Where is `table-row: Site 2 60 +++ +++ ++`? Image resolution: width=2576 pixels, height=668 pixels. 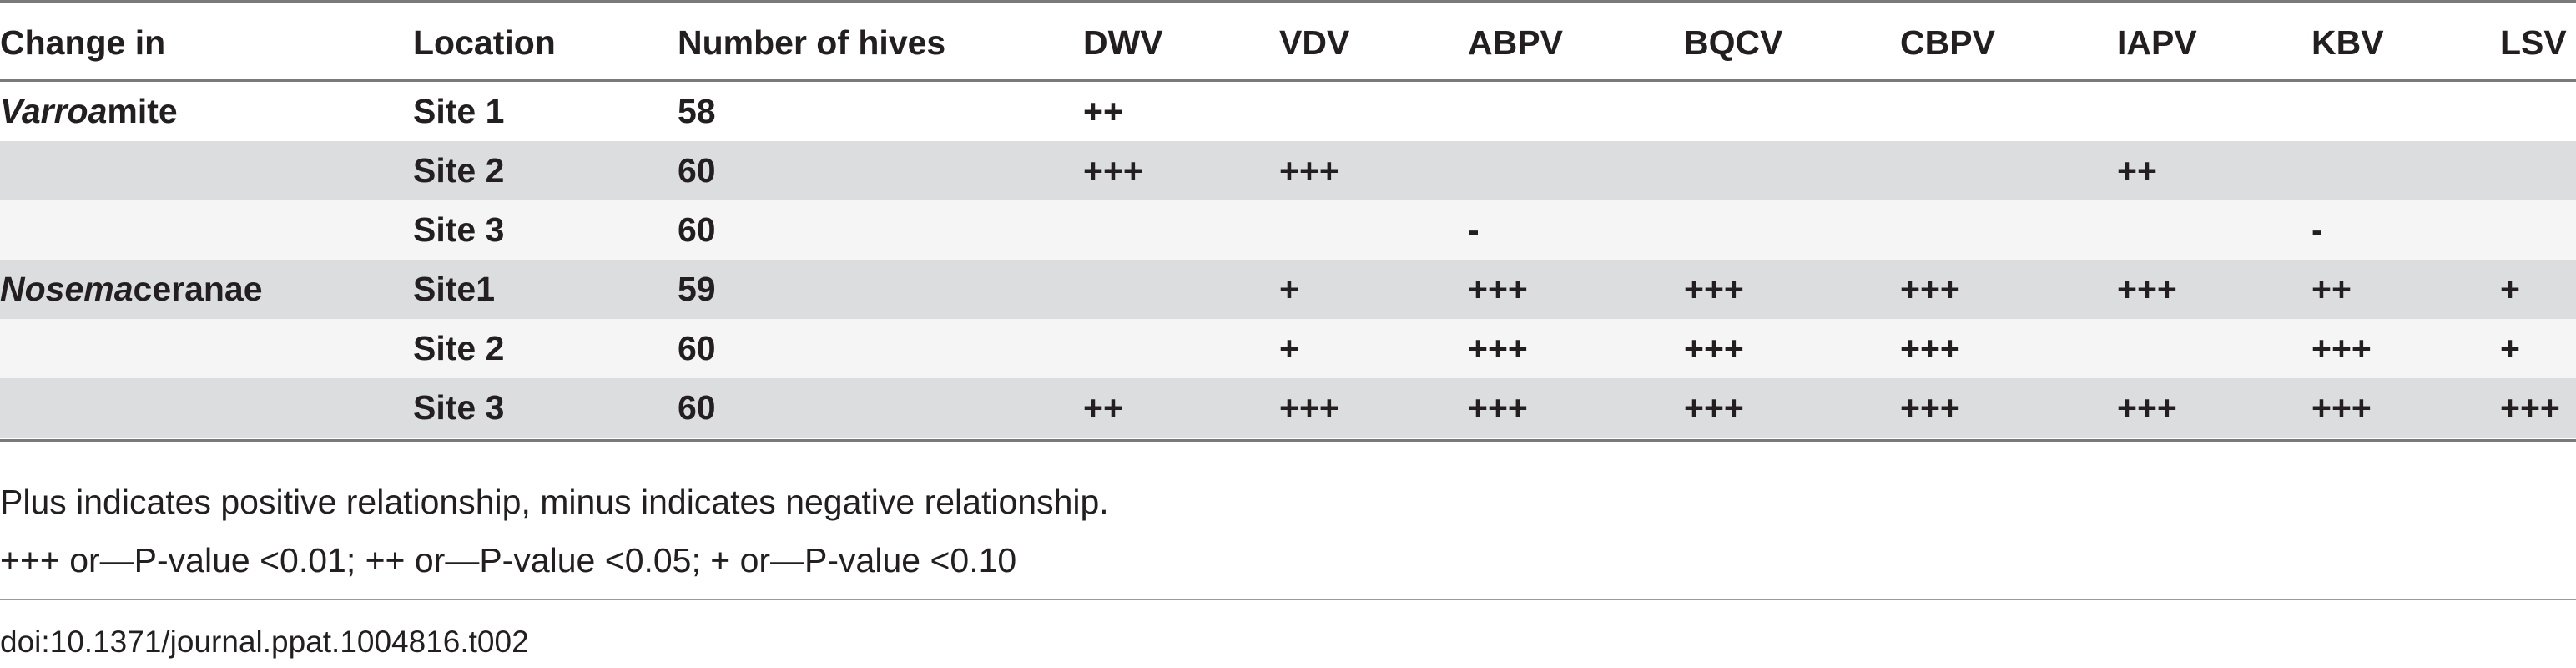 table-row: Site 2 60 +++ +++ ++ is located at coordinates (1288, 170).